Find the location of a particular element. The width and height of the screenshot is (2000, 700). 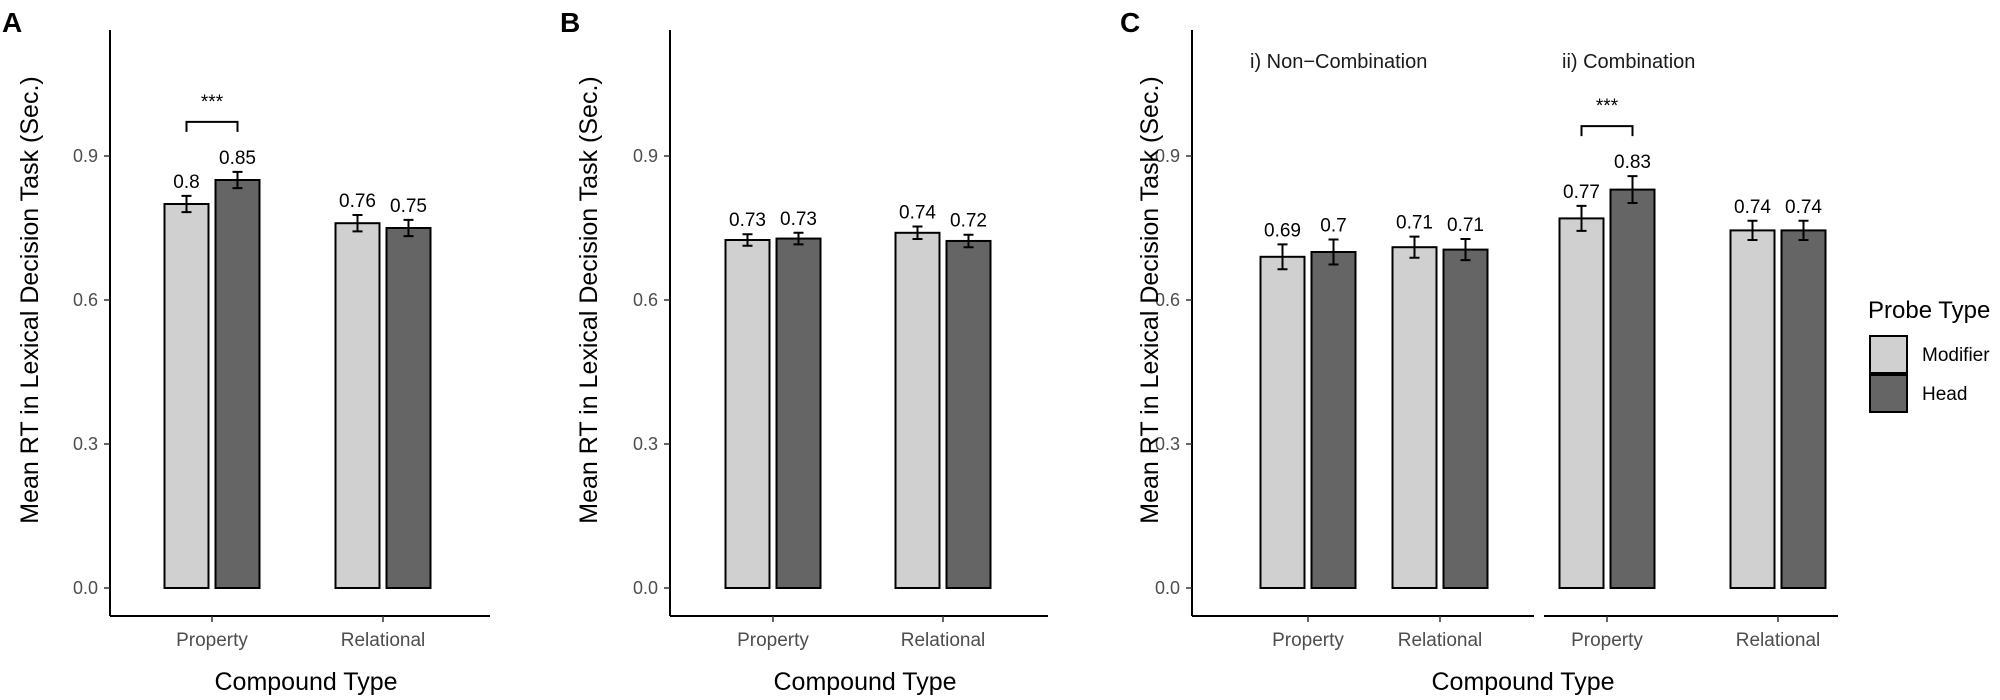

data-label: 0.85 is located at coordinates (237, 158).